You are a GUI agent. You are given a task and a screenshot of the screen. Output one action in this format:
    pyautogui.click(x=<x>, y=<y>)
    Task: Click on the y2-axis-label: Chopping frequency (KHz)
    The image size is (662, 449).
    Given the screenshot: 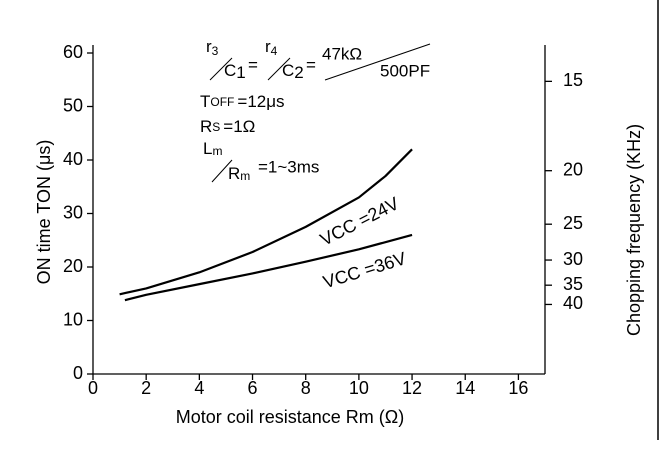 What is the action you would take?
    pyautogui.click(x=634, y=230)
    